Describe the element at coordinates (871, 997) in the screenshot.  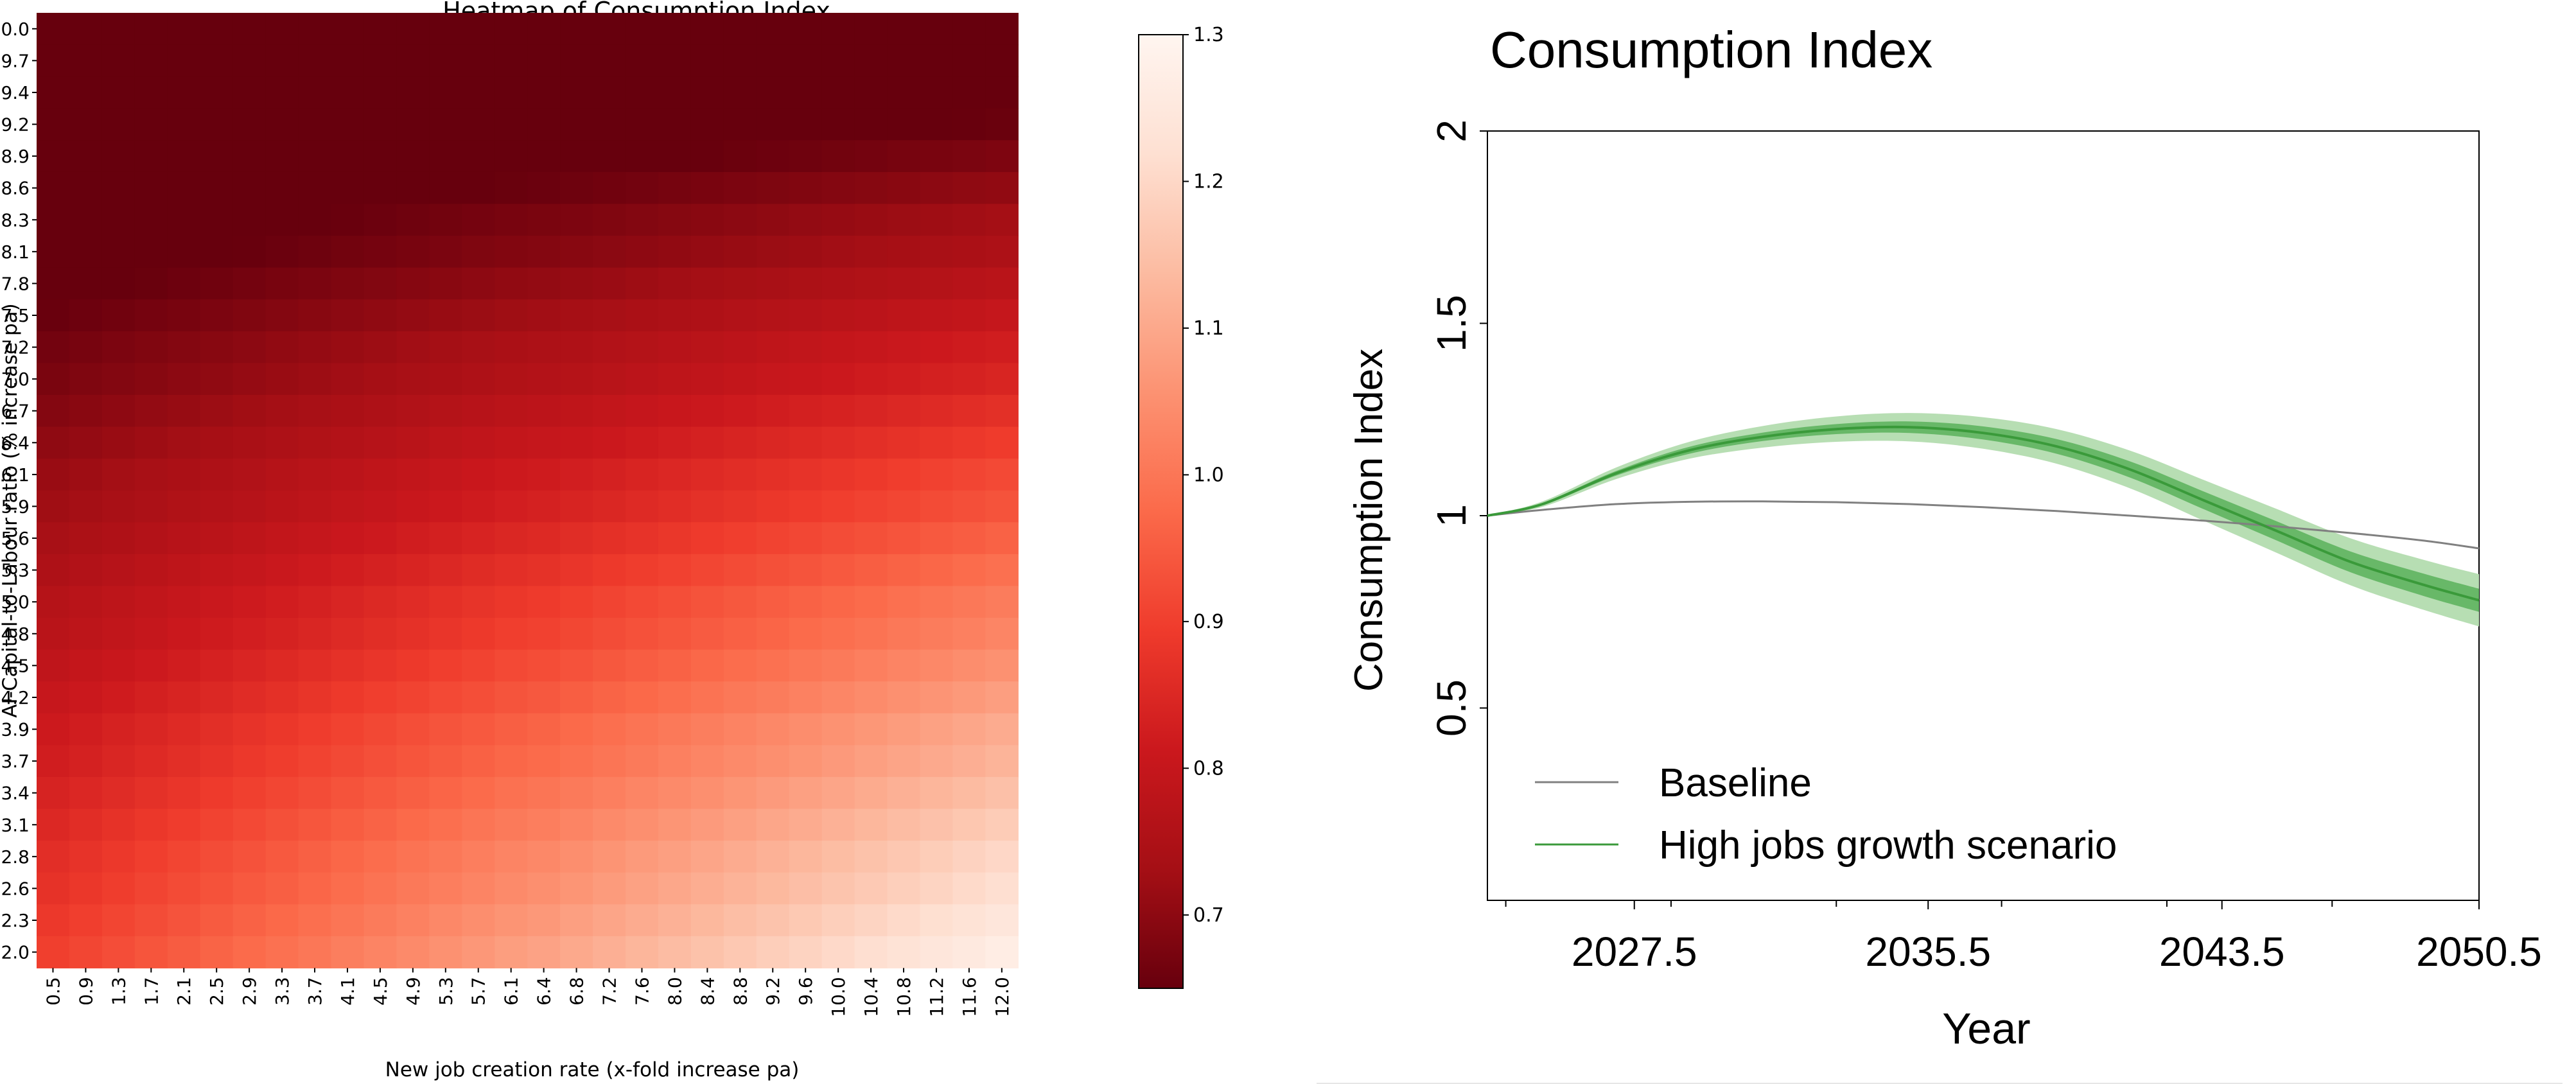
I see `heatmap-x-tick-label: 10.4` at that location.